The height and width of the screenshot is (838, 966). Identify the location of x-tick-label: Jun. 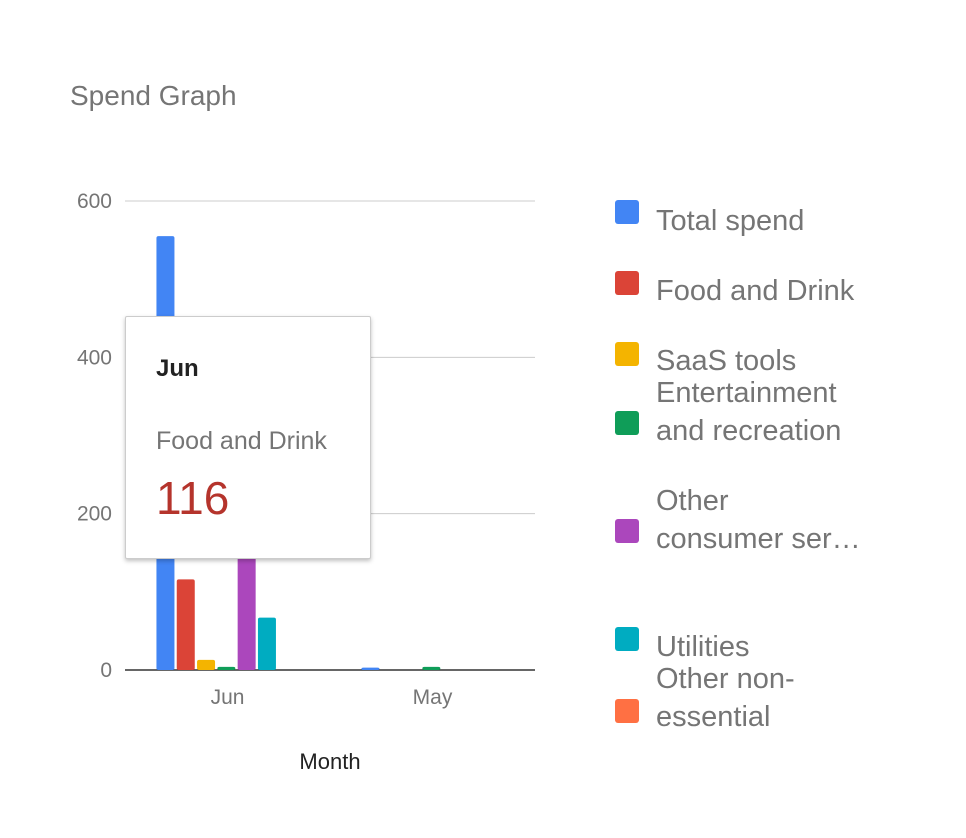
(228, 697).